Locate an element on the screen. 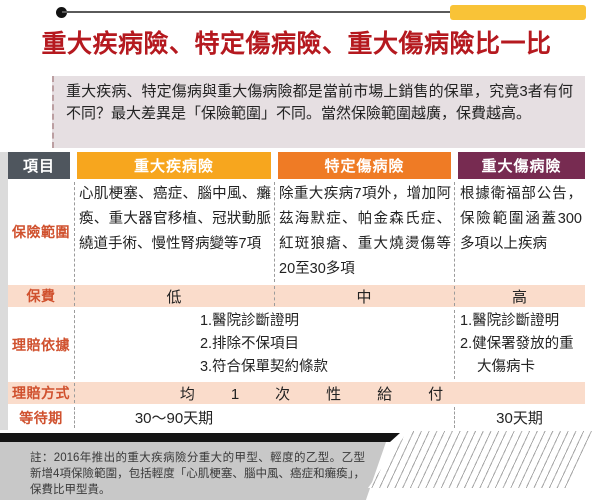 The height and width of the screenshot is (502, 600). premium-high-cell: 高 is located at coordinates (519, 297).